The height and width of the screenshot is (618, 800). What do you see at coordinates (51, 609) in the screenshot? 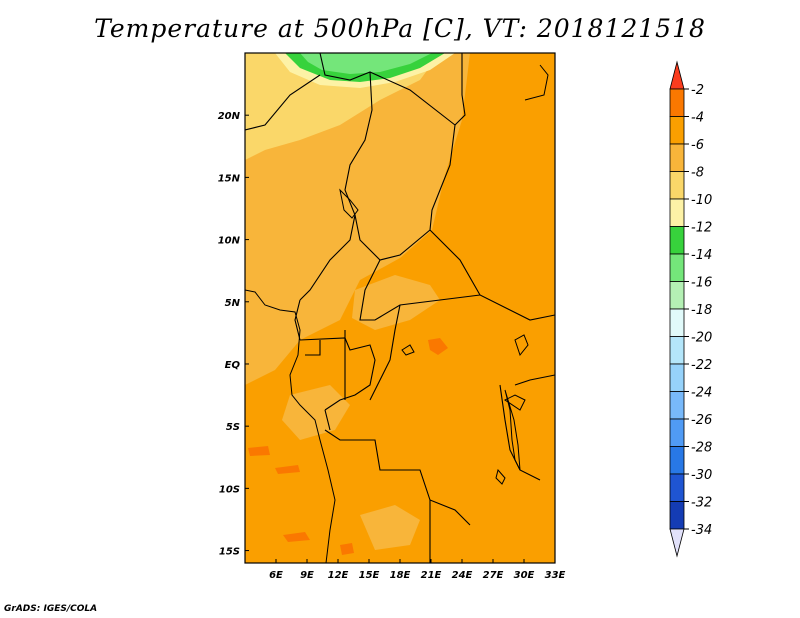
I see `credit-text: GrADS: IGES/COLA` at bounding box center [51, 609].